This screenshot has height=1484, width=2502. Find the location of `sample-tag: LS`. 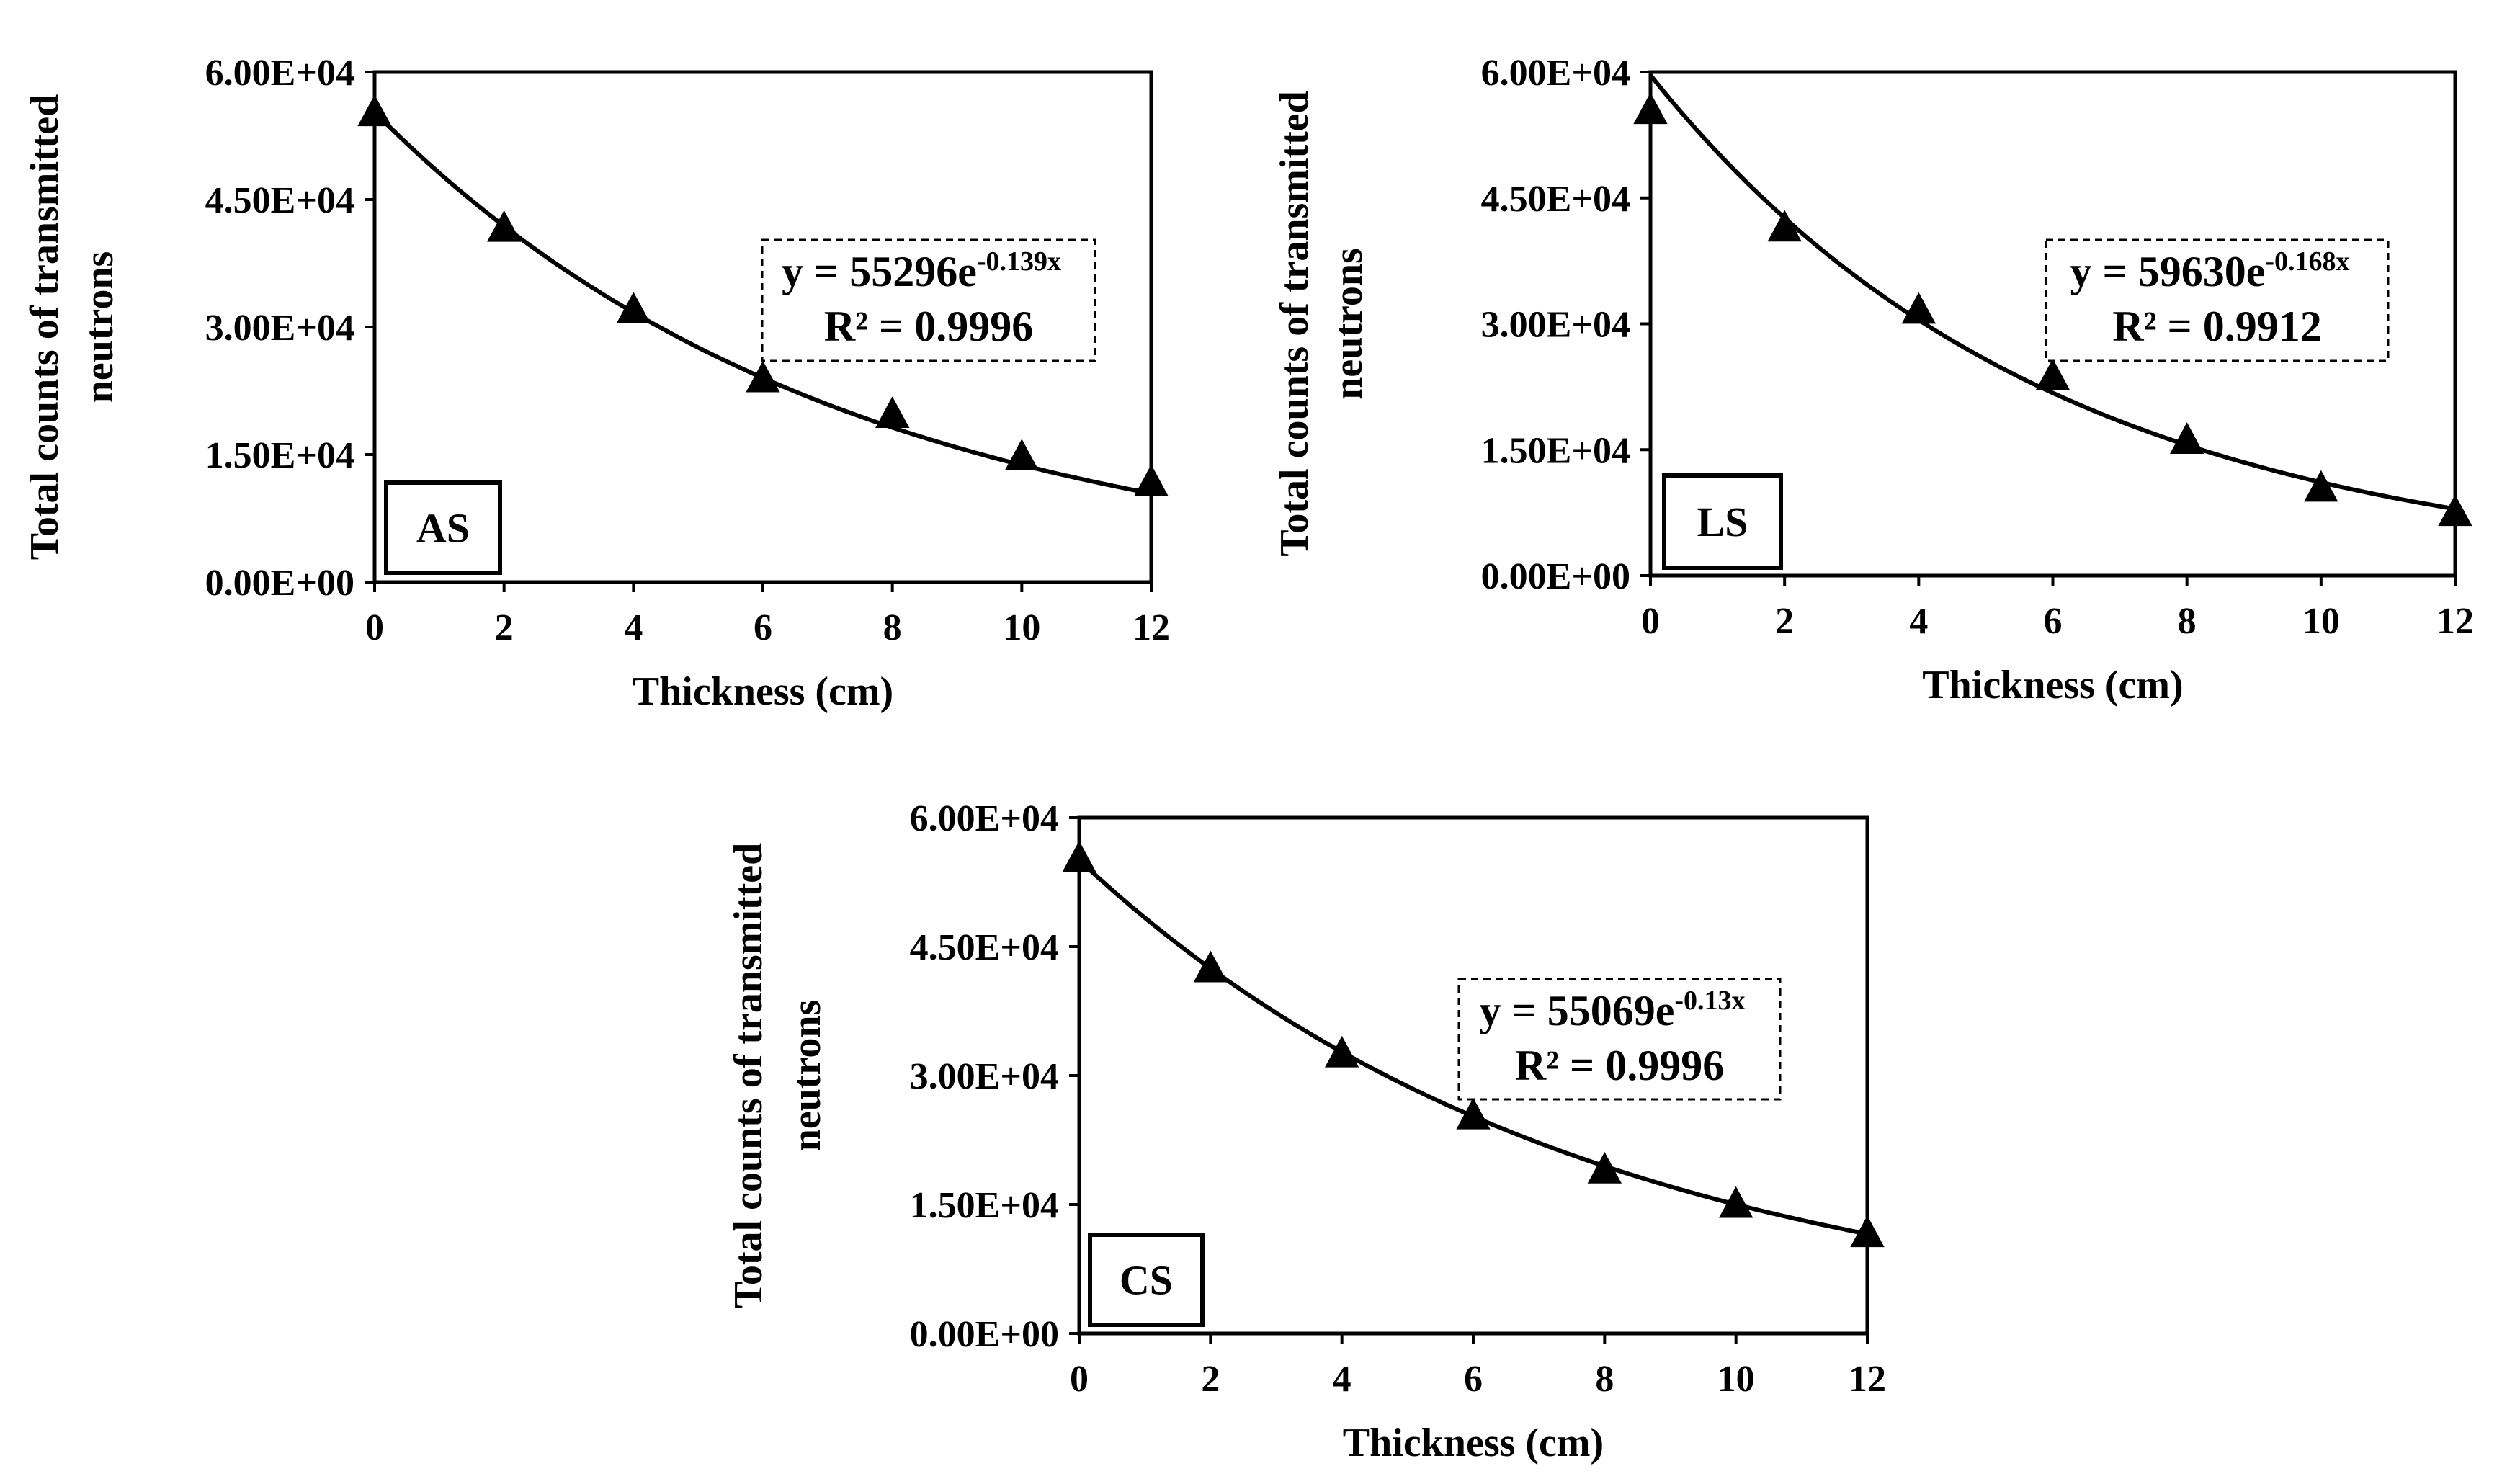

sample-tag: LS is located at coordinates (1723, 522).